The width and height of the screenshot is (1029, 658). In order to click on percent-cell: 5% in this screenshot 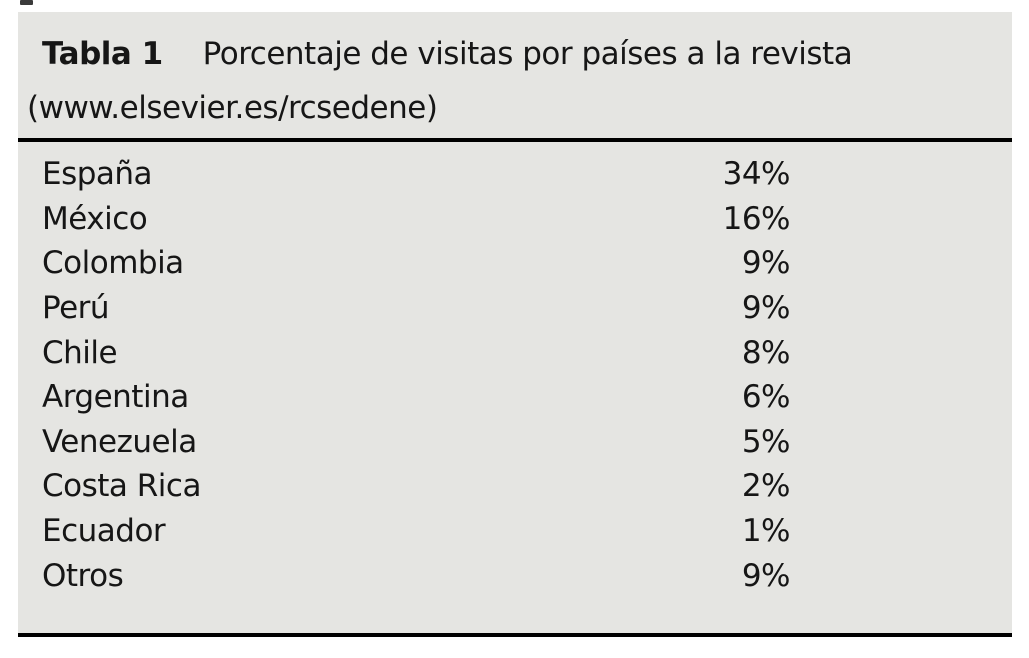, I will do `click(766, 441)`.